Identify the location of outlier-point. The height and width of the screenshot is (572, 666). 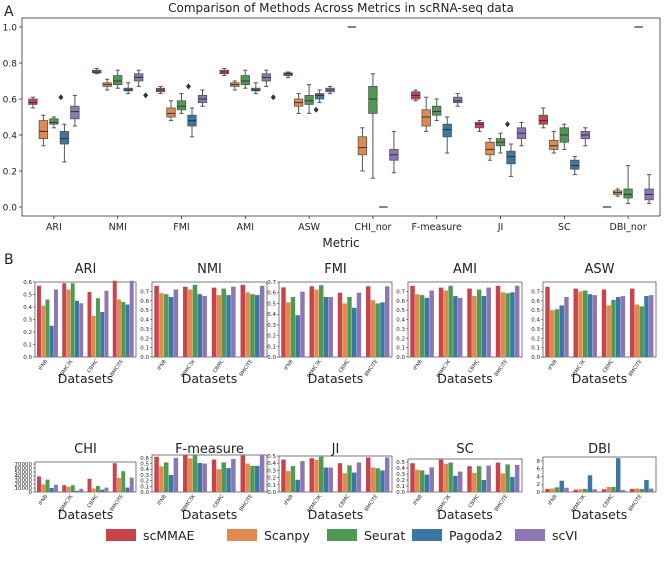
(273, 97).